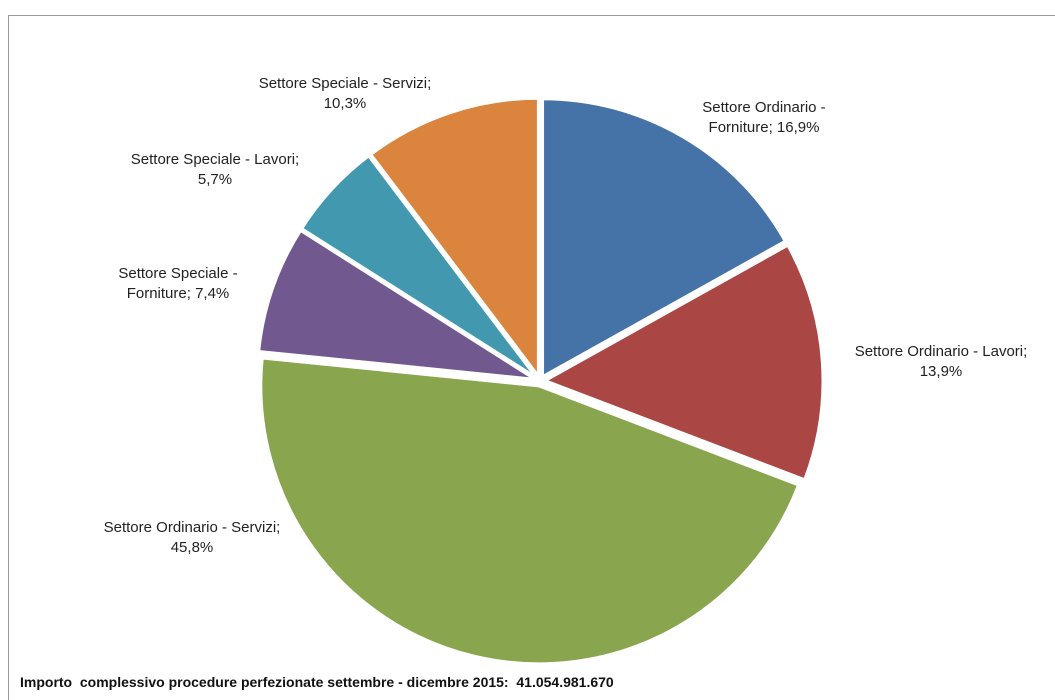  What do you see at coordinates (345, 93) in the screenshot?
I see `slice-label-speciale-servizi: Settore Speciale - Servizi; 10,3%` at bounding box center [345, 93].